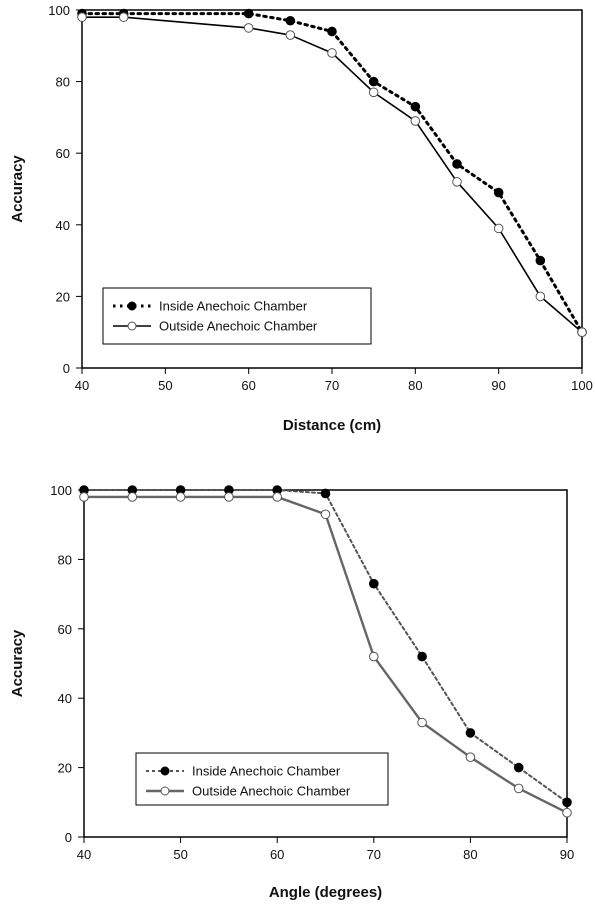  I want to click on c2-x-tick-label: 90, so click(567, 854).